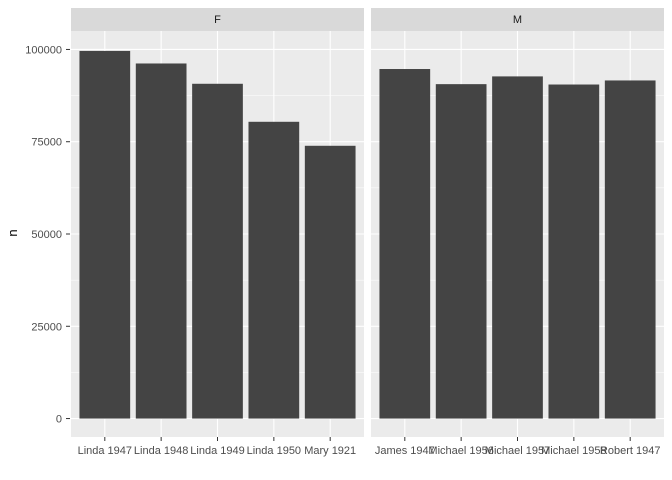 Image resolution: width=672 pixels, height=480 pixels. I want to click on x-tick-label: Michael 1956, so click(460, 451).